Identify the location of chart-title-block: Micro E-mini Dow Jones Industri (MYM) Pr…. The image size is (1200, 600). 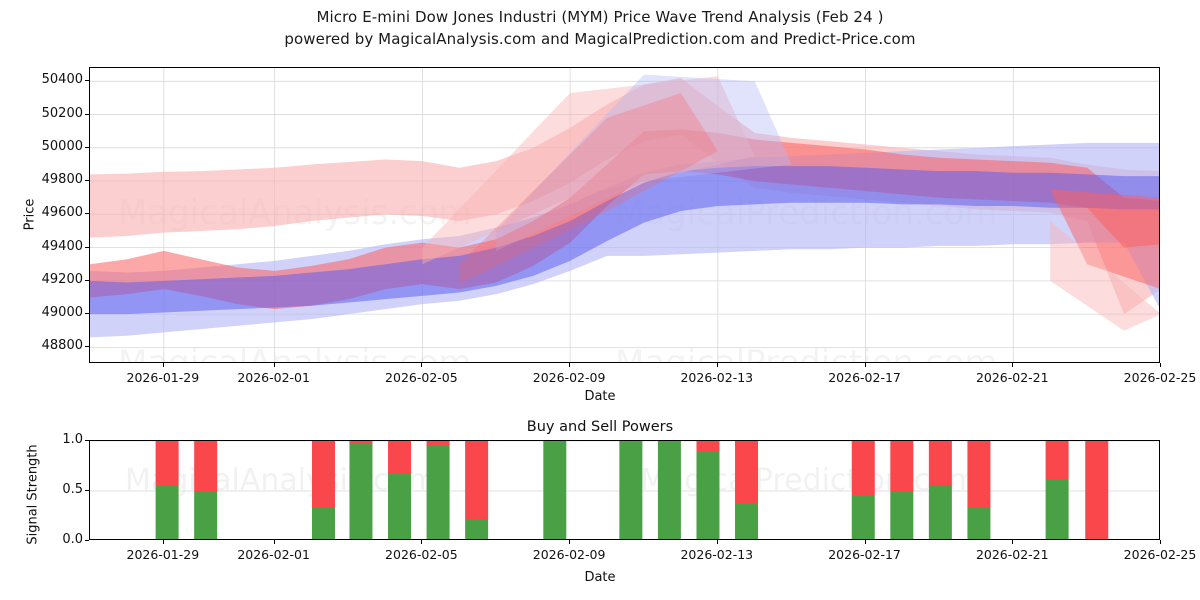
(600, 28).